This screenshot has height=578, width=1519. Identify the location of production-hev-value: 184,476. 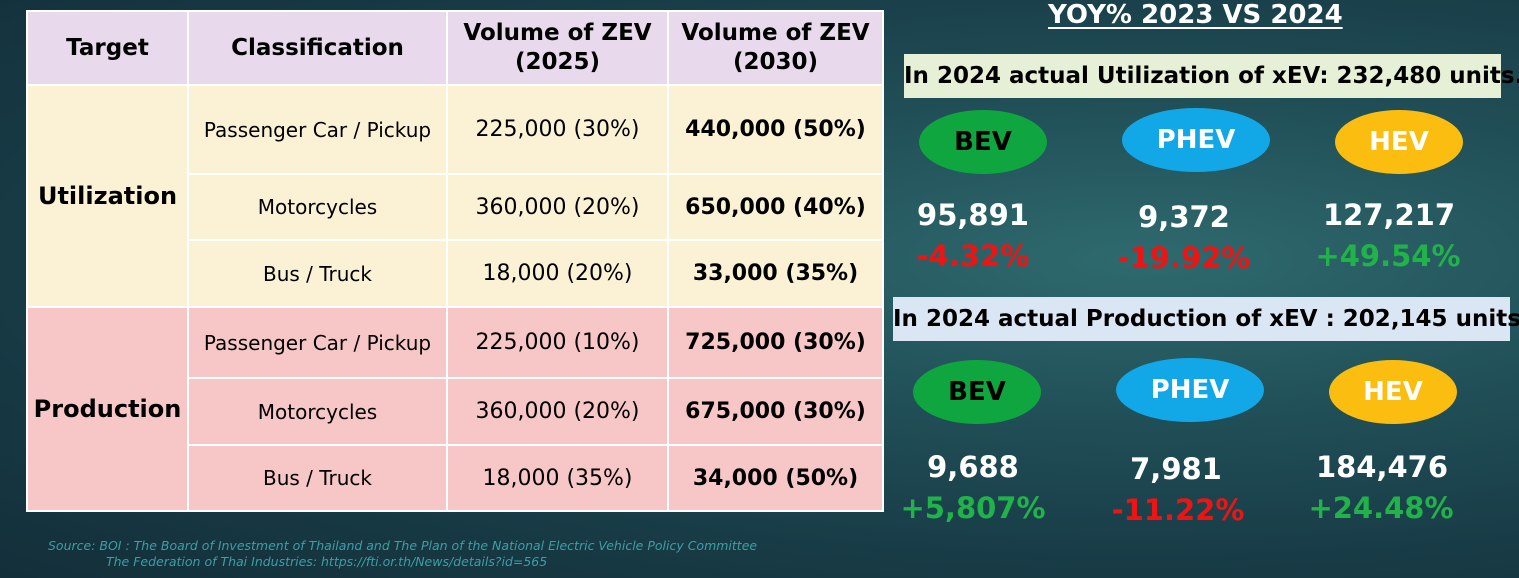
(1382, 467).